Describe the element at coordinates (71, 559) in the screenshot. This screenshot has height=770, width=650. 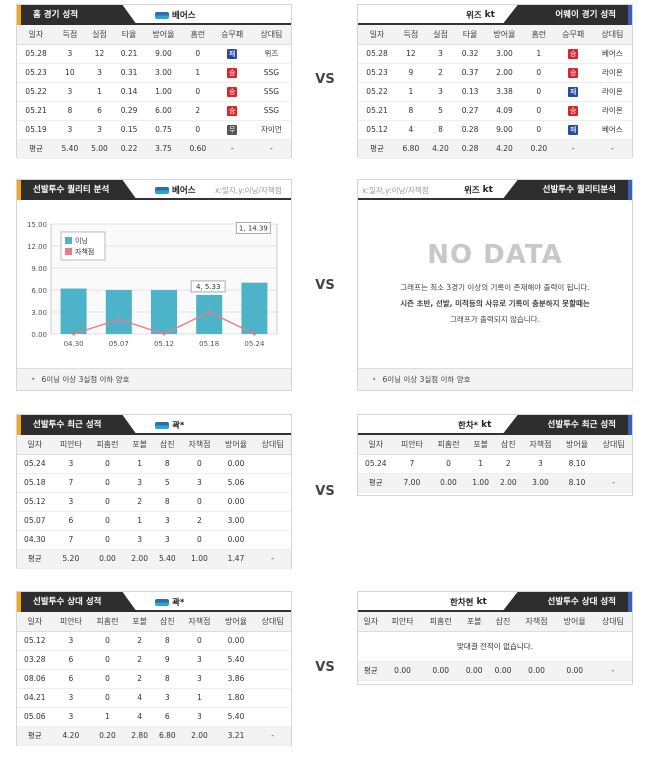
I see `table-cell: 5.20` at that location.